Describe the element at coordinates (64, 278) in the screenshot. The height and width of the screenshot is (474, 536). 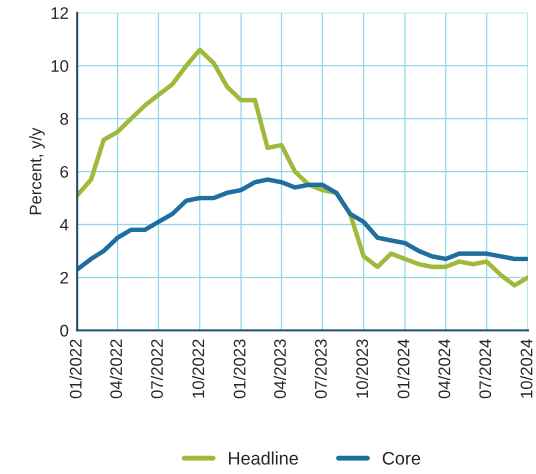
I see `y-tick-label: 2` at that location.